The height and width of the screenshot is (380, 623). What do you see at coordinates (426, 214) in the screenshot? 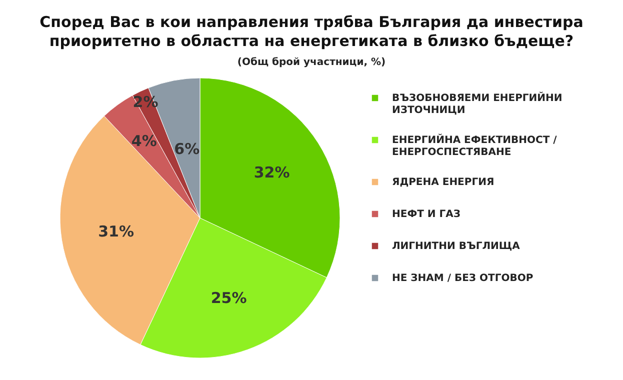
I see `legend-label: НЕФТ И ГАЗ` at bounding box center [426, 214].